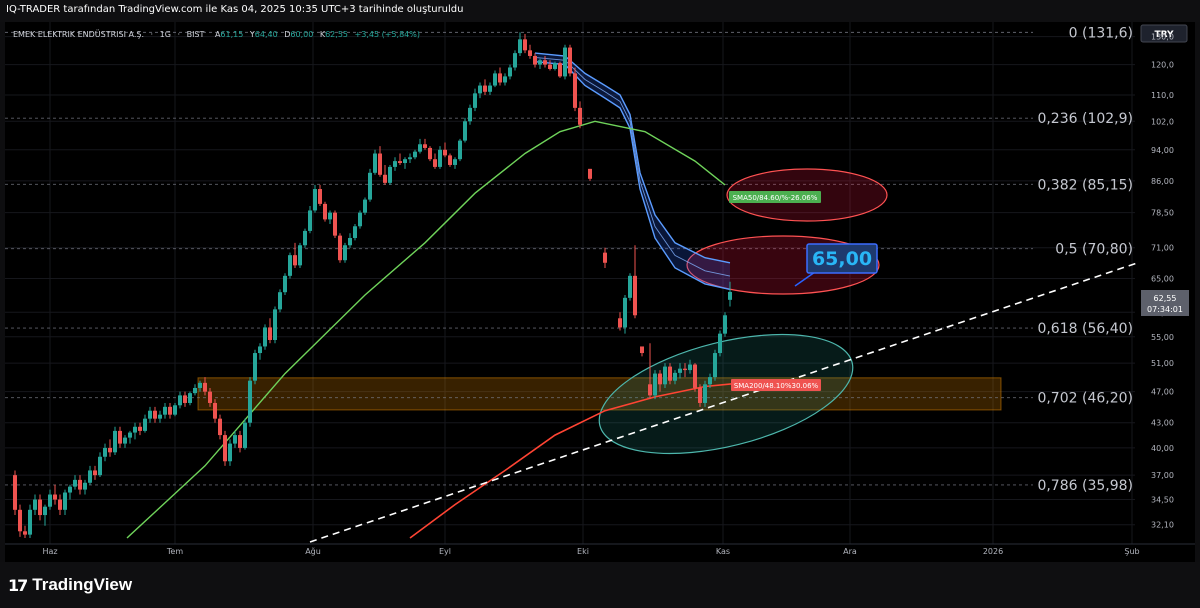  Describe the element at coordinates (1165, 309) in the screenshot. I see `bar-countdown: 07:34:01` at that location.